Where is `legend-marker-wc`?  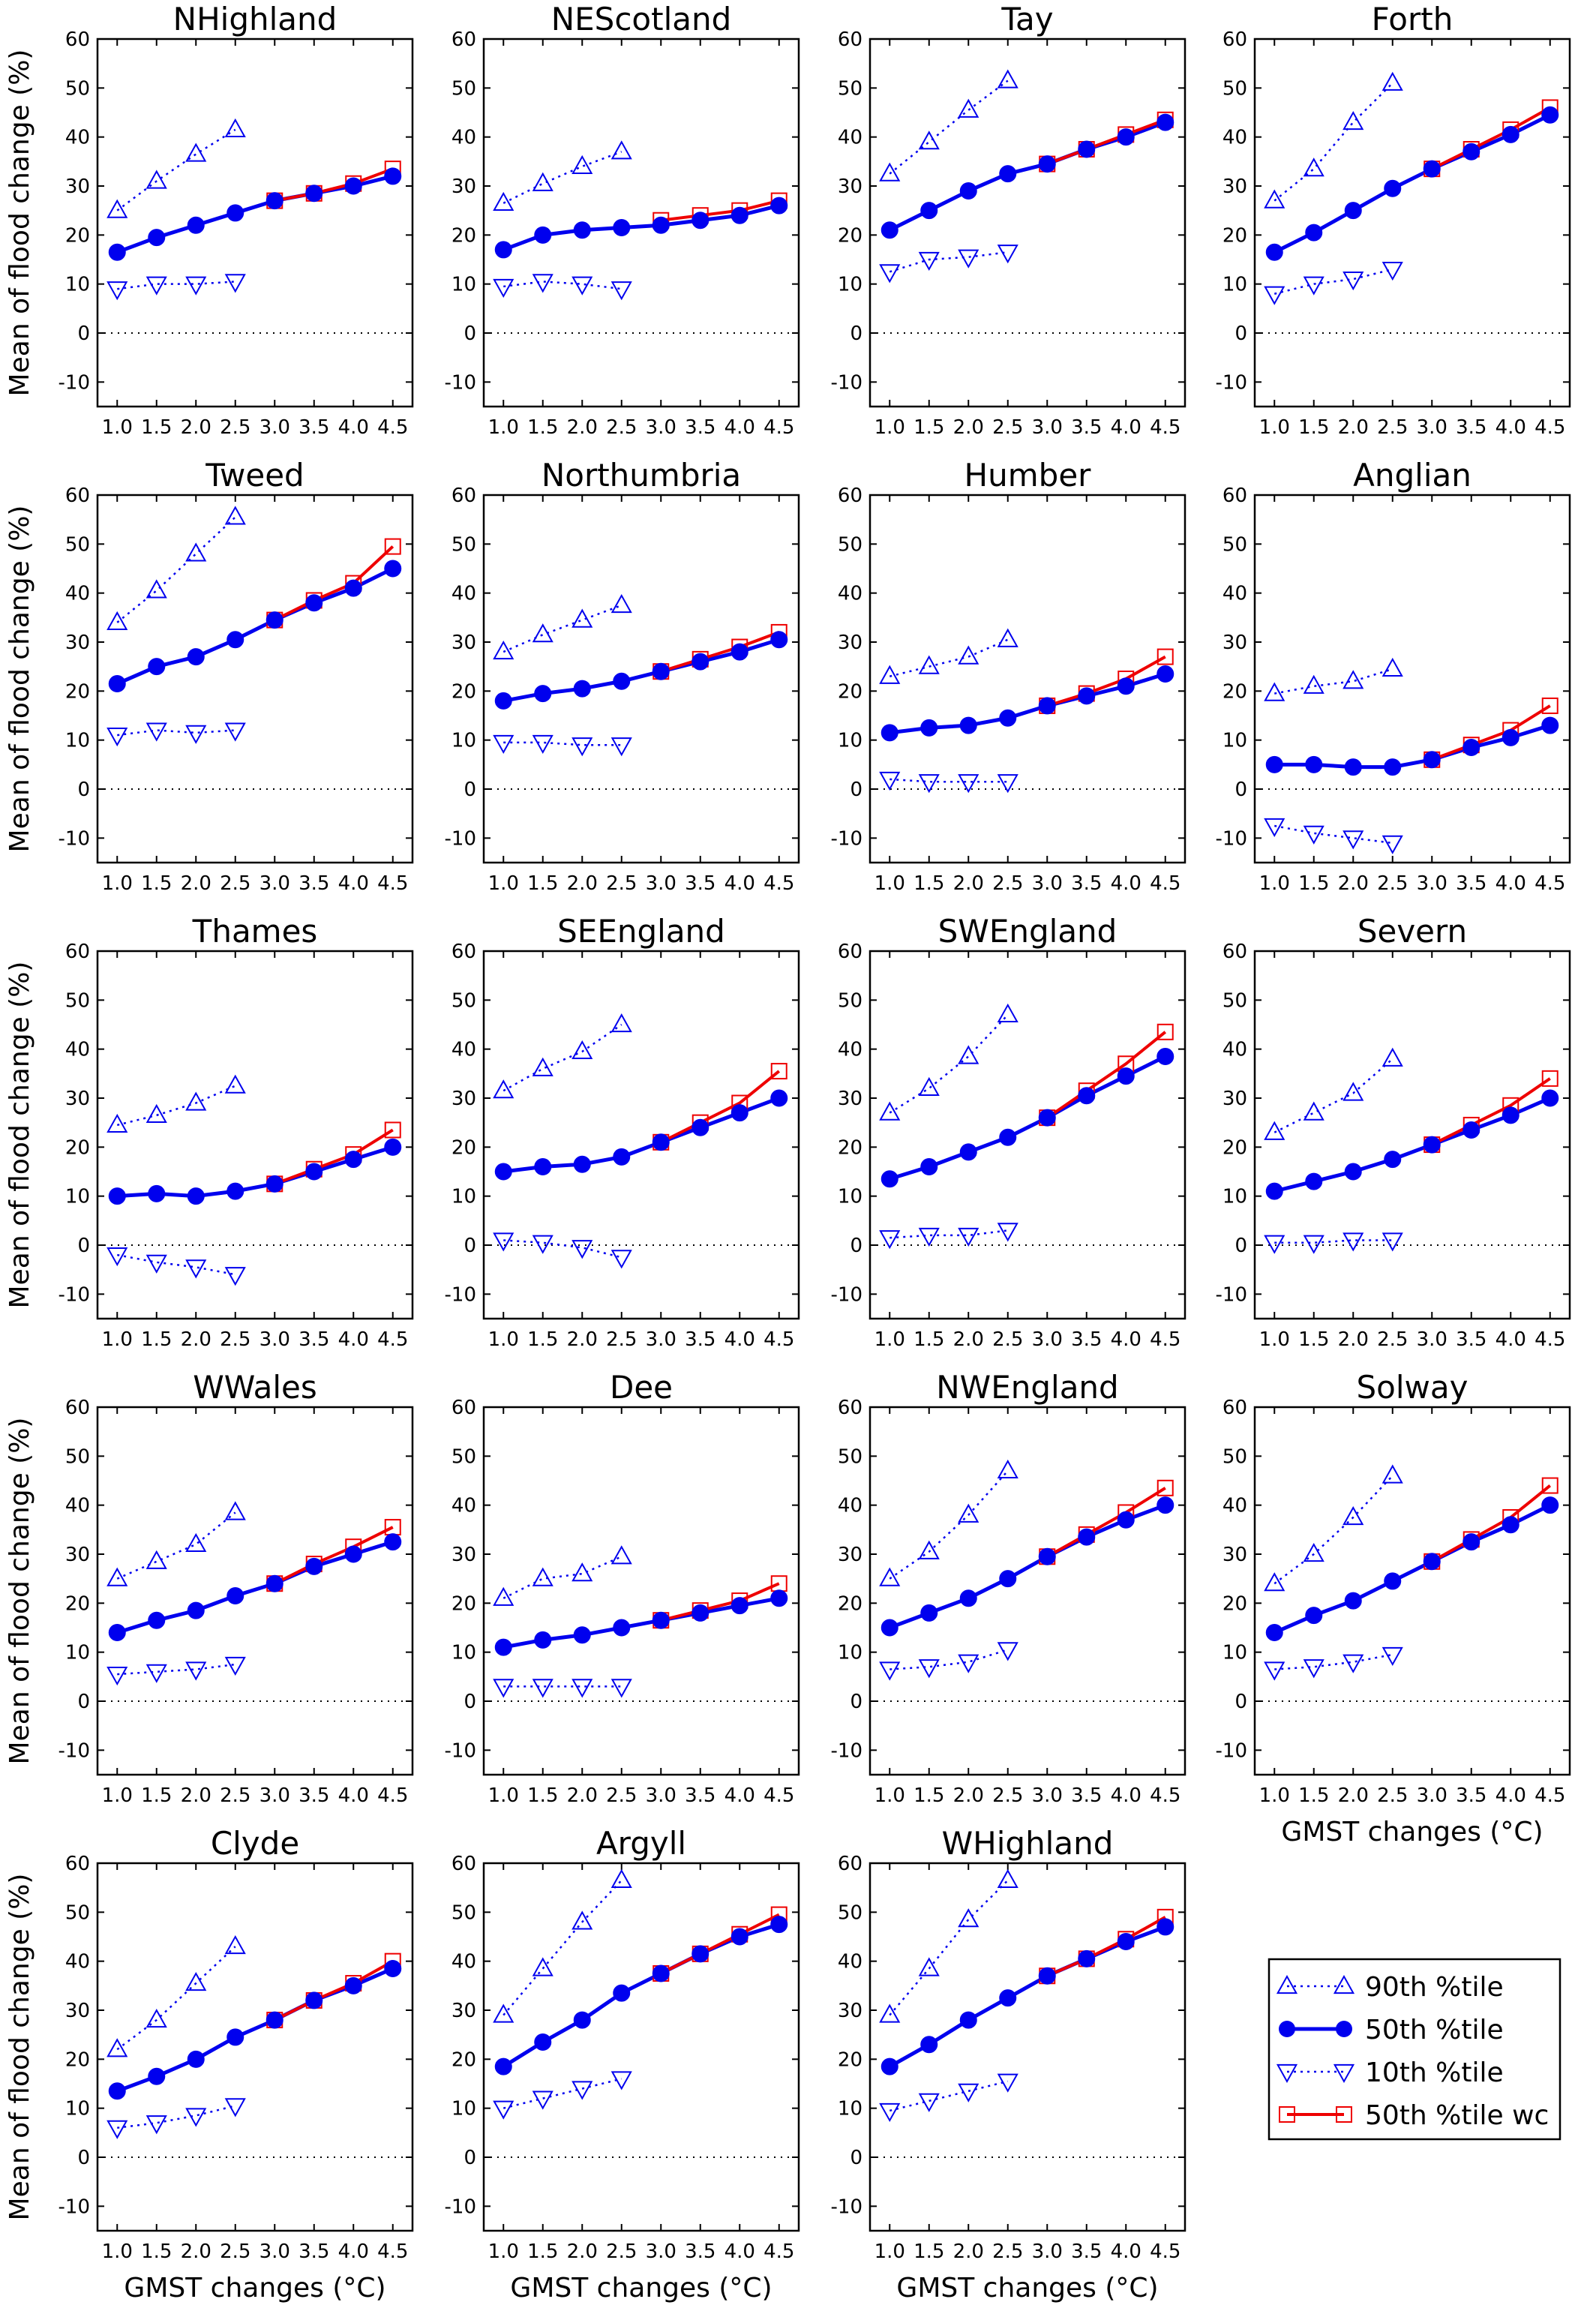
legend-marker-wc is located at coordinates (1287, 2114).